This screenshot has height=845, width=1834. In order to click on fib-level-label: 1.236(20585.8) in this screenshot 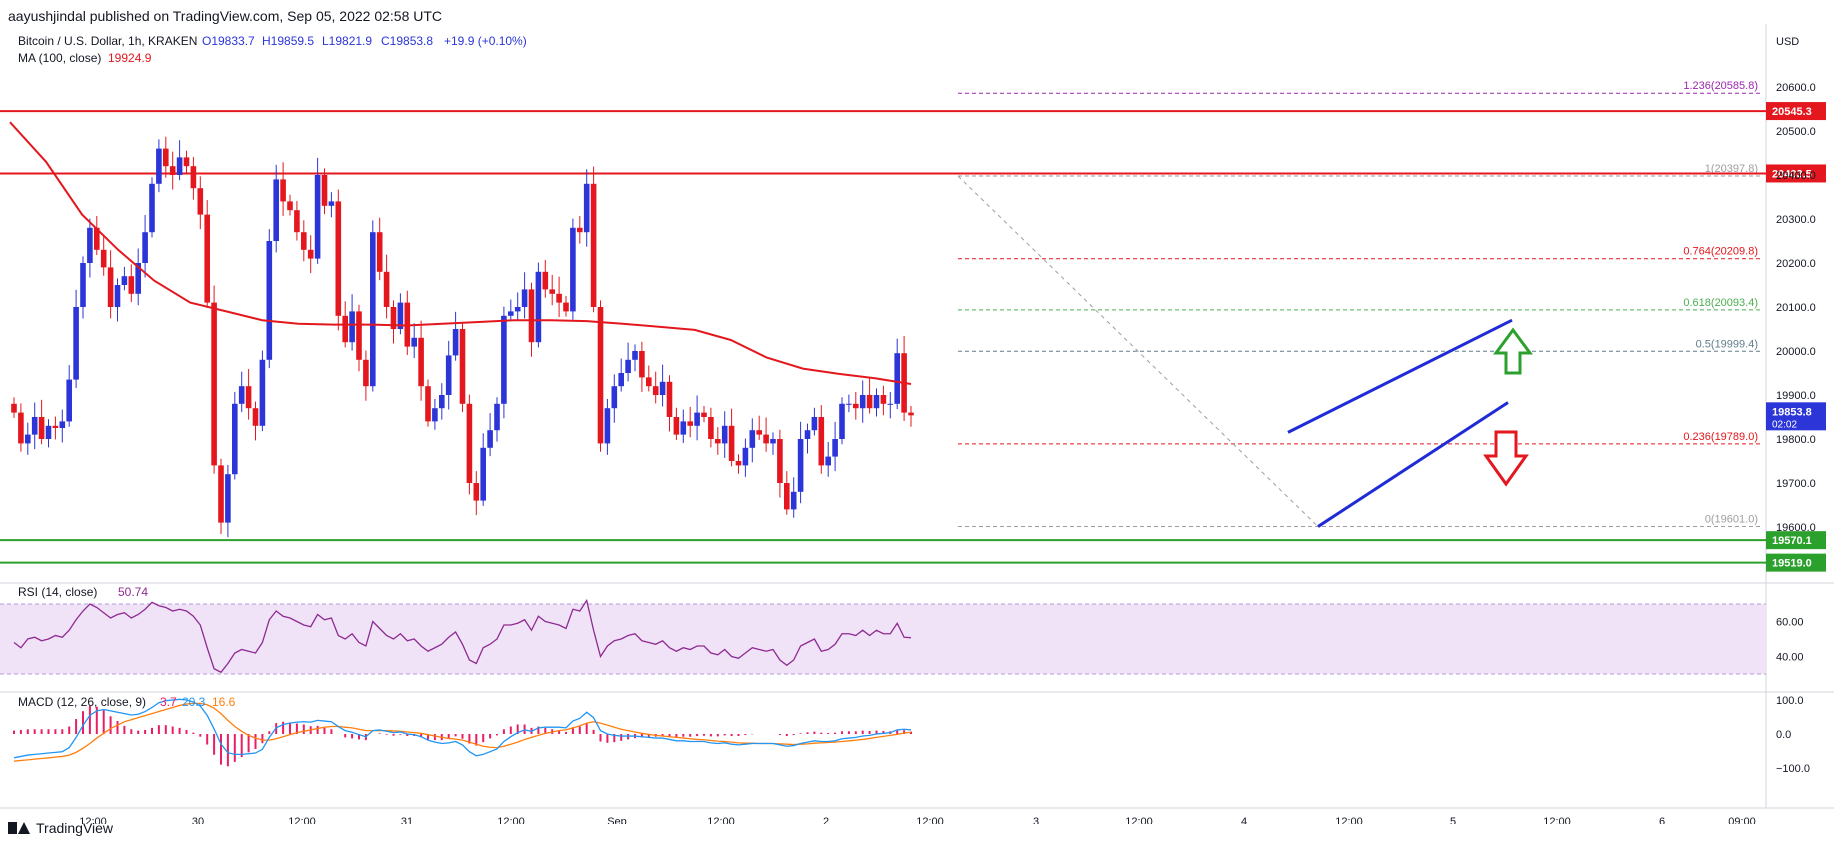, I will do `click(1720, 86)`.